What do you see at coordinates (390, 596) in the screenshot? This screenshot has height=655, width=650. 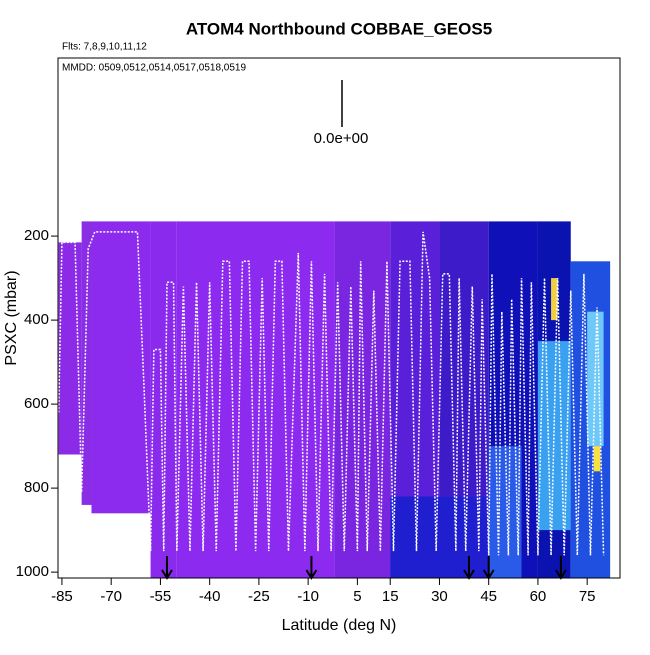 I see `x-tick-label: 15` at bounding box center [390, 596].